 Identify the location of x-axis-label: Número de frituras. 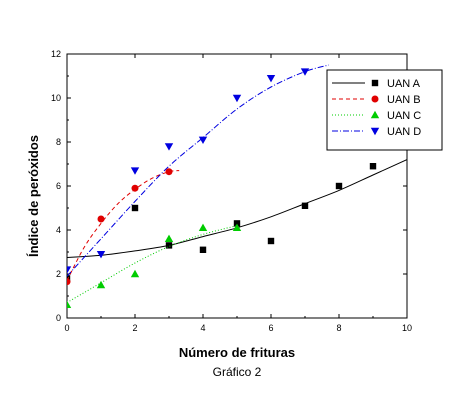
(237, 352).